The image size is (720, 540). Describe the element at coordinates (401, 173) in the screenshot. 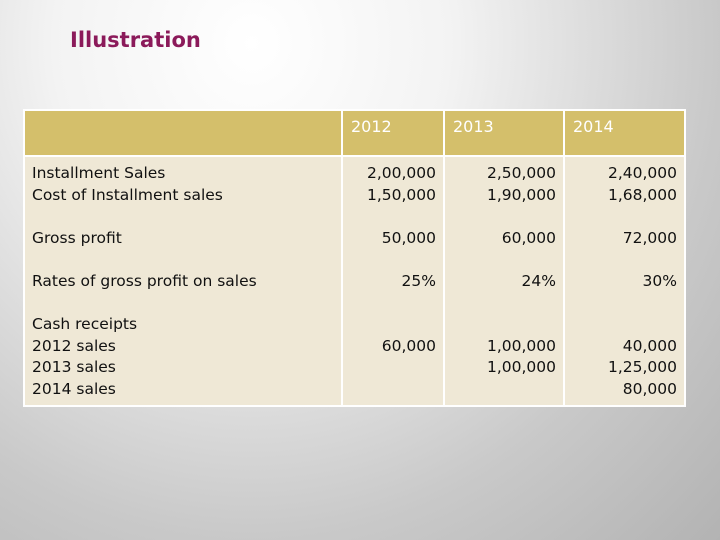

I see `value-2012-installment-sales: 2,00,000` at that location.